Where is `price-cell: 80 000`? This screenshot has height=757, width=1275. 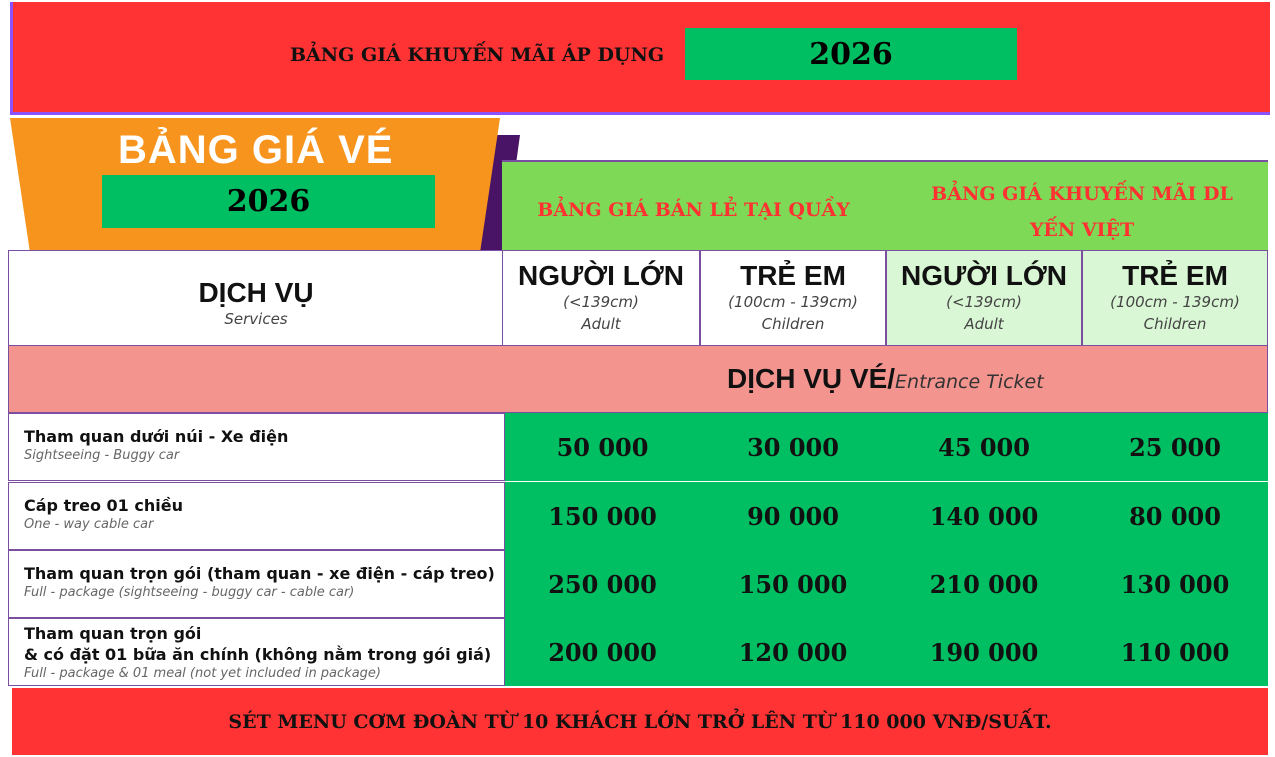
price-cell: 80 000 is located at coordinates (1175, 516).